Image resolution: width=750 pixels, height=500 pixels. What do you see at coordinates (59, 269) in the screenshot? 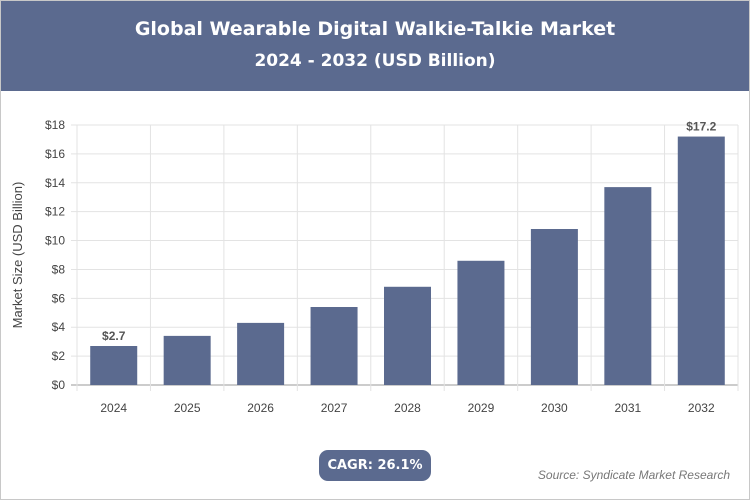
I see `y-tick-label: $8` at bounding box center [59, 269].